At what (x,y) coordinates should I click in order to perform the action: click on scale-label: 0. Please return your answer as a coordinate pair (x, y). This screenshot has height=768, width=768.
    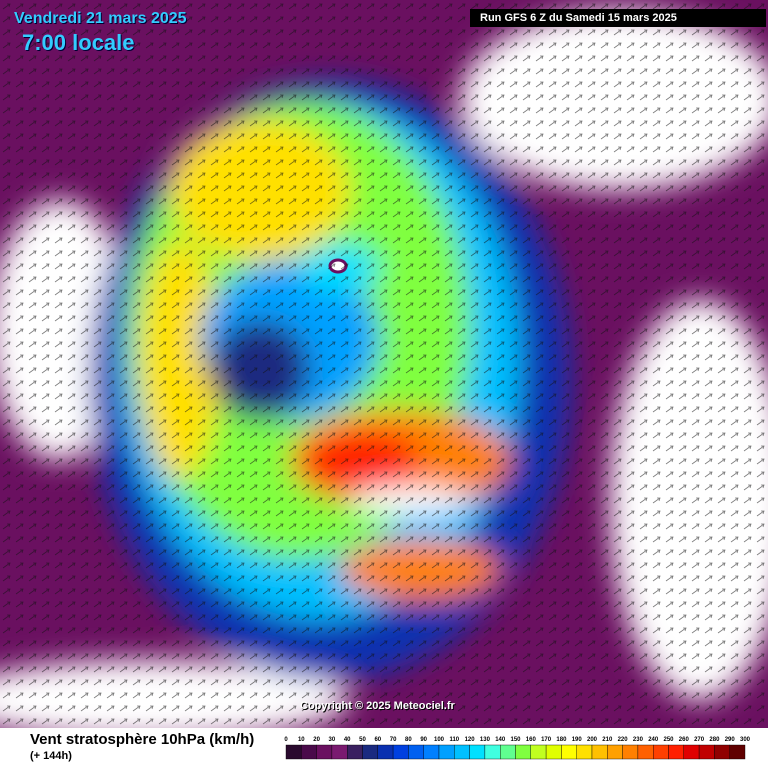
    Looking at the image, I should click on (286, 740).